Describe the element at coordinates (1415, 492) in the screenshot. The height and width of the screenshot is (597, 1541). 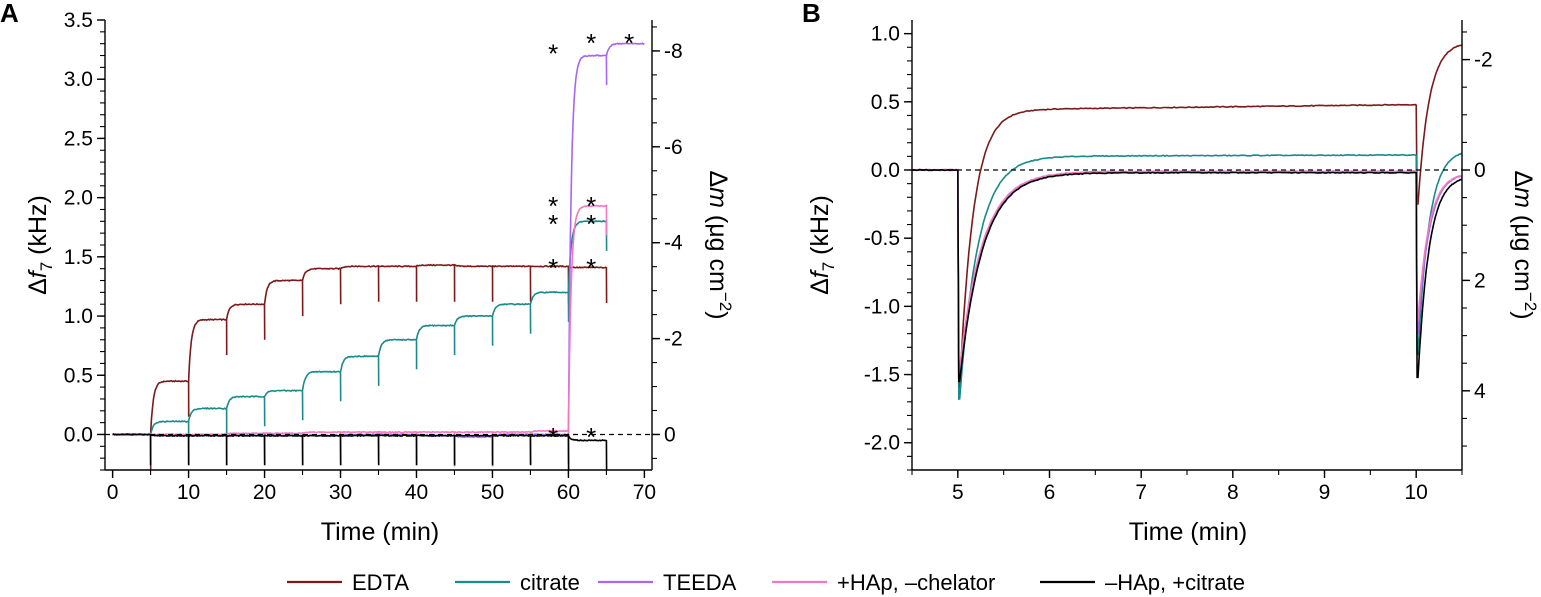
I see `panel-b-x-tick-label: 10` at that location.